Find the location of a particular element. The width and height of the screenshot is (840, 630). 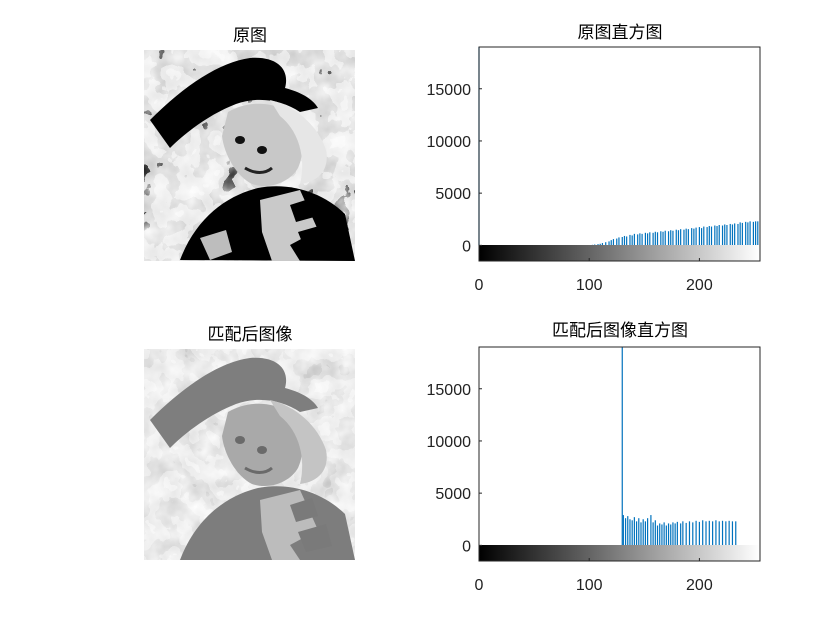

original-histogram-frame is located at coordinates (619, 154).